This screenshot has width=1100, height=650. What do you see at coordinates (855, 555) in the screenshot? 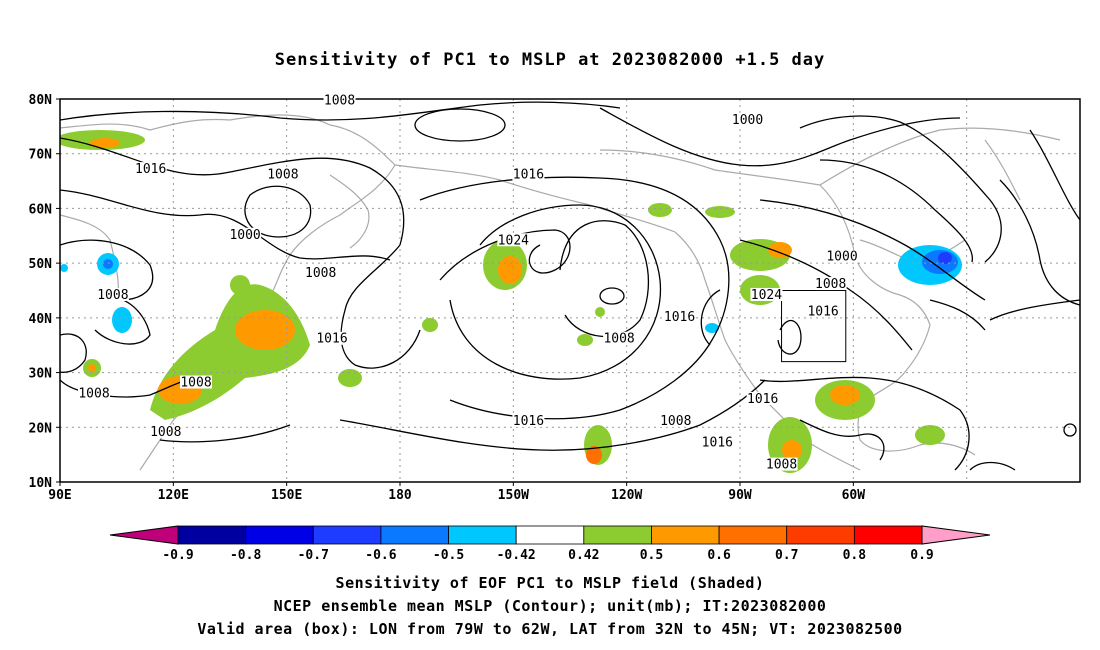
I see `colorbar-label: 0.8` at bounding box center [855, 555].